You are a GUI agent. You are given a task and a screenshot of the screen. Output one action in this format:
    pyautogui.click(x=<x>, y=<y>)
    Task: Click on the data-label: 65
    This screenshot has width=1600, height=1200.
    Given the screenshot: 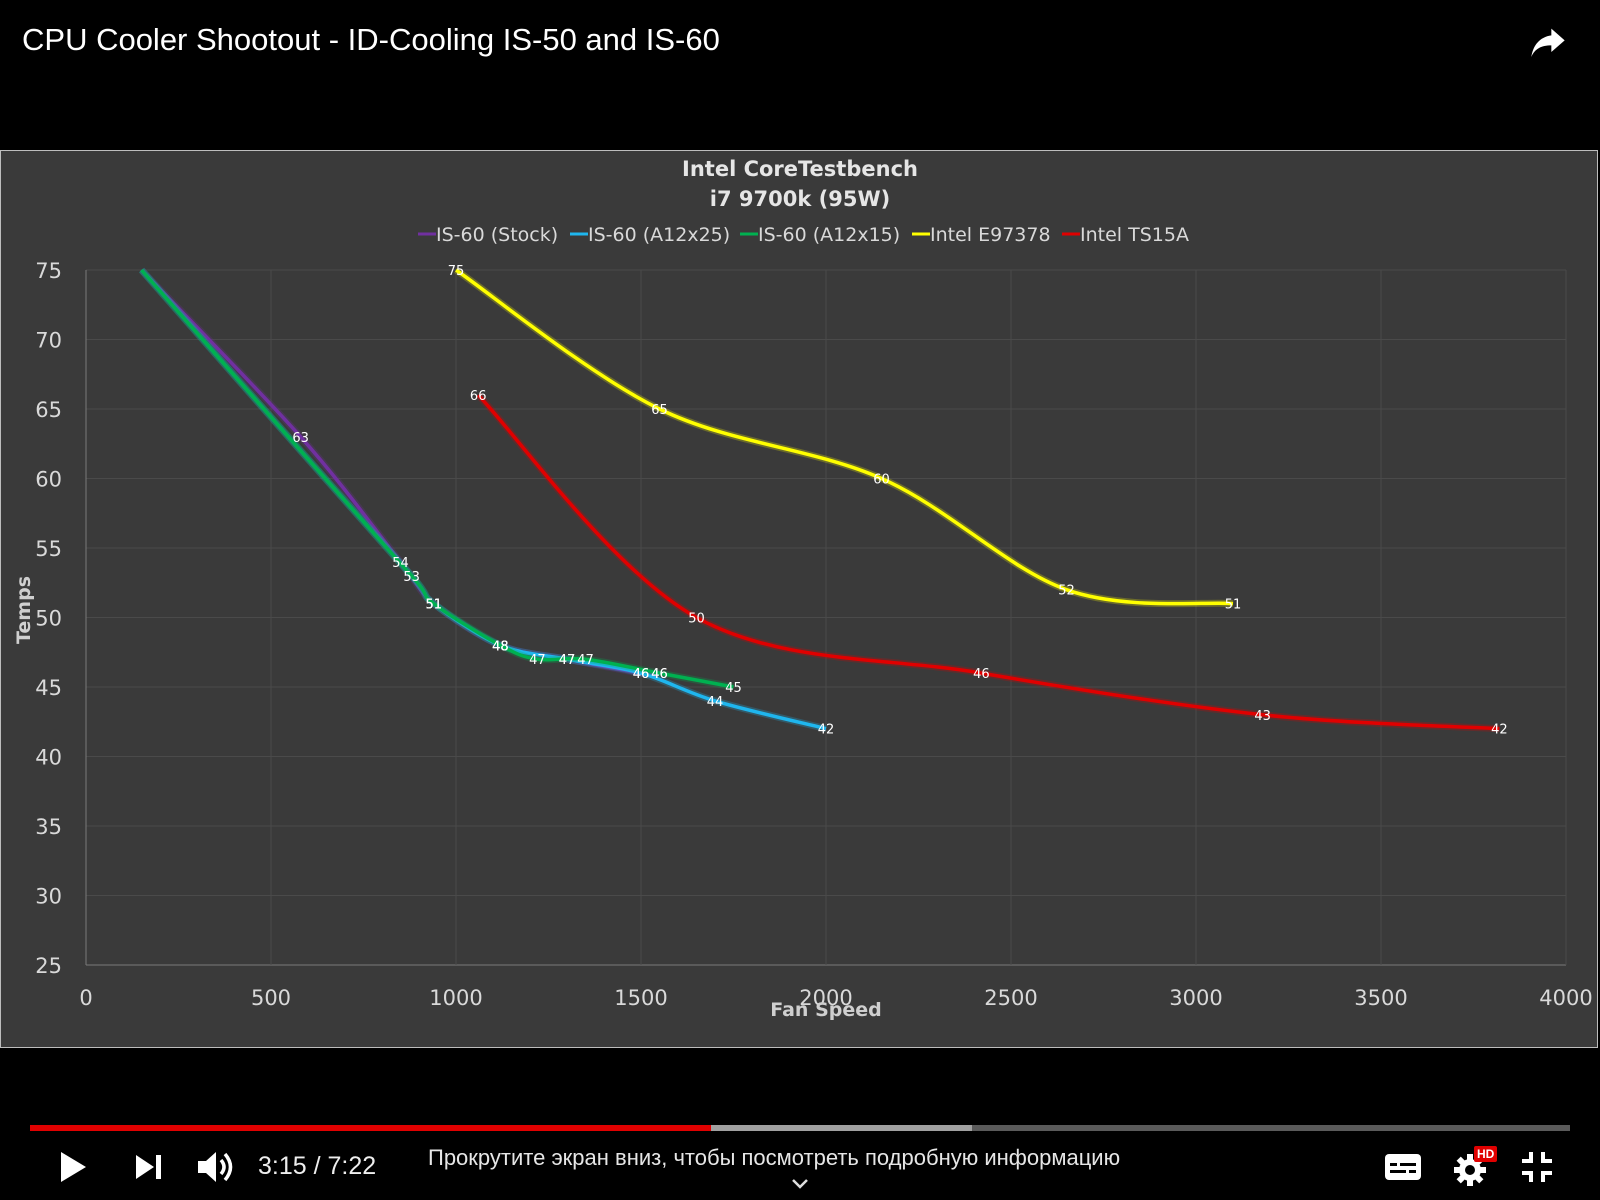 What is the action you would take?
    pyautogui.click(x=659, y=410)
    